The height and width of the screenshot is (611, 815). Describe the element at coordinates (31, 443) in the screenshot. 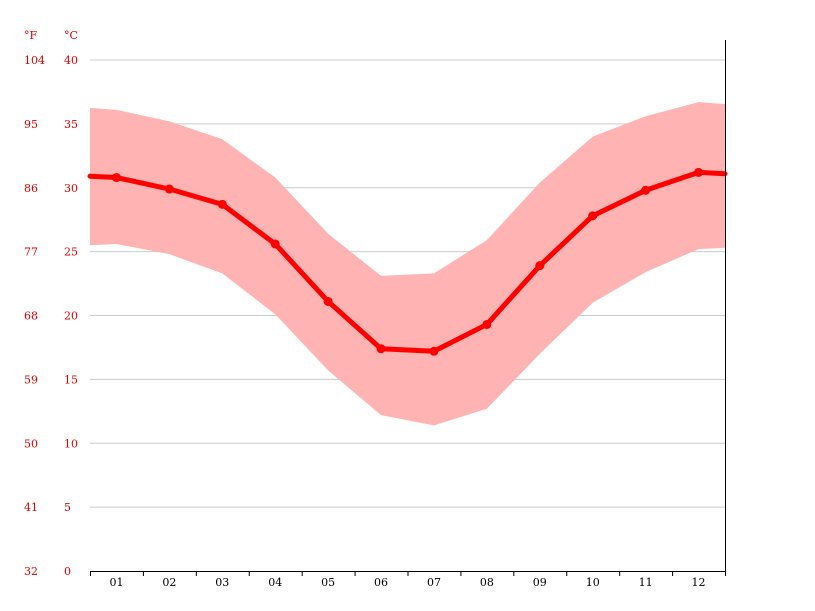

I see `y-tick-label-fahrenheit: 50` at that location.